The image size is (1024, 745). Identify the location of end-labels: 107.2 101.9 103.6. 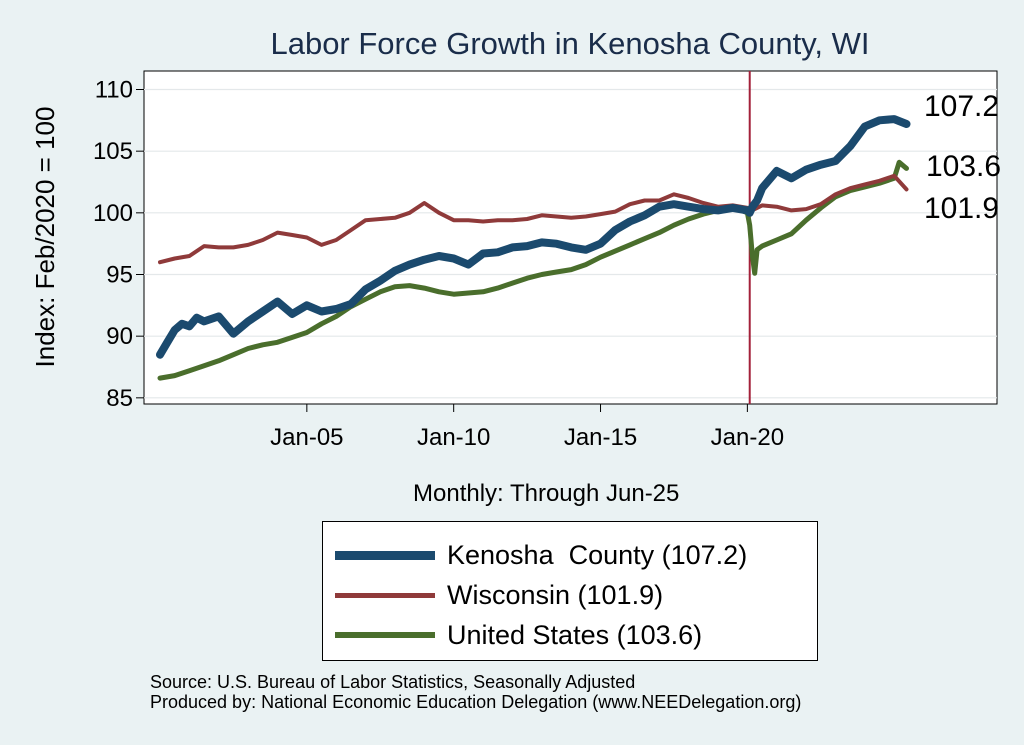
(962, 157).